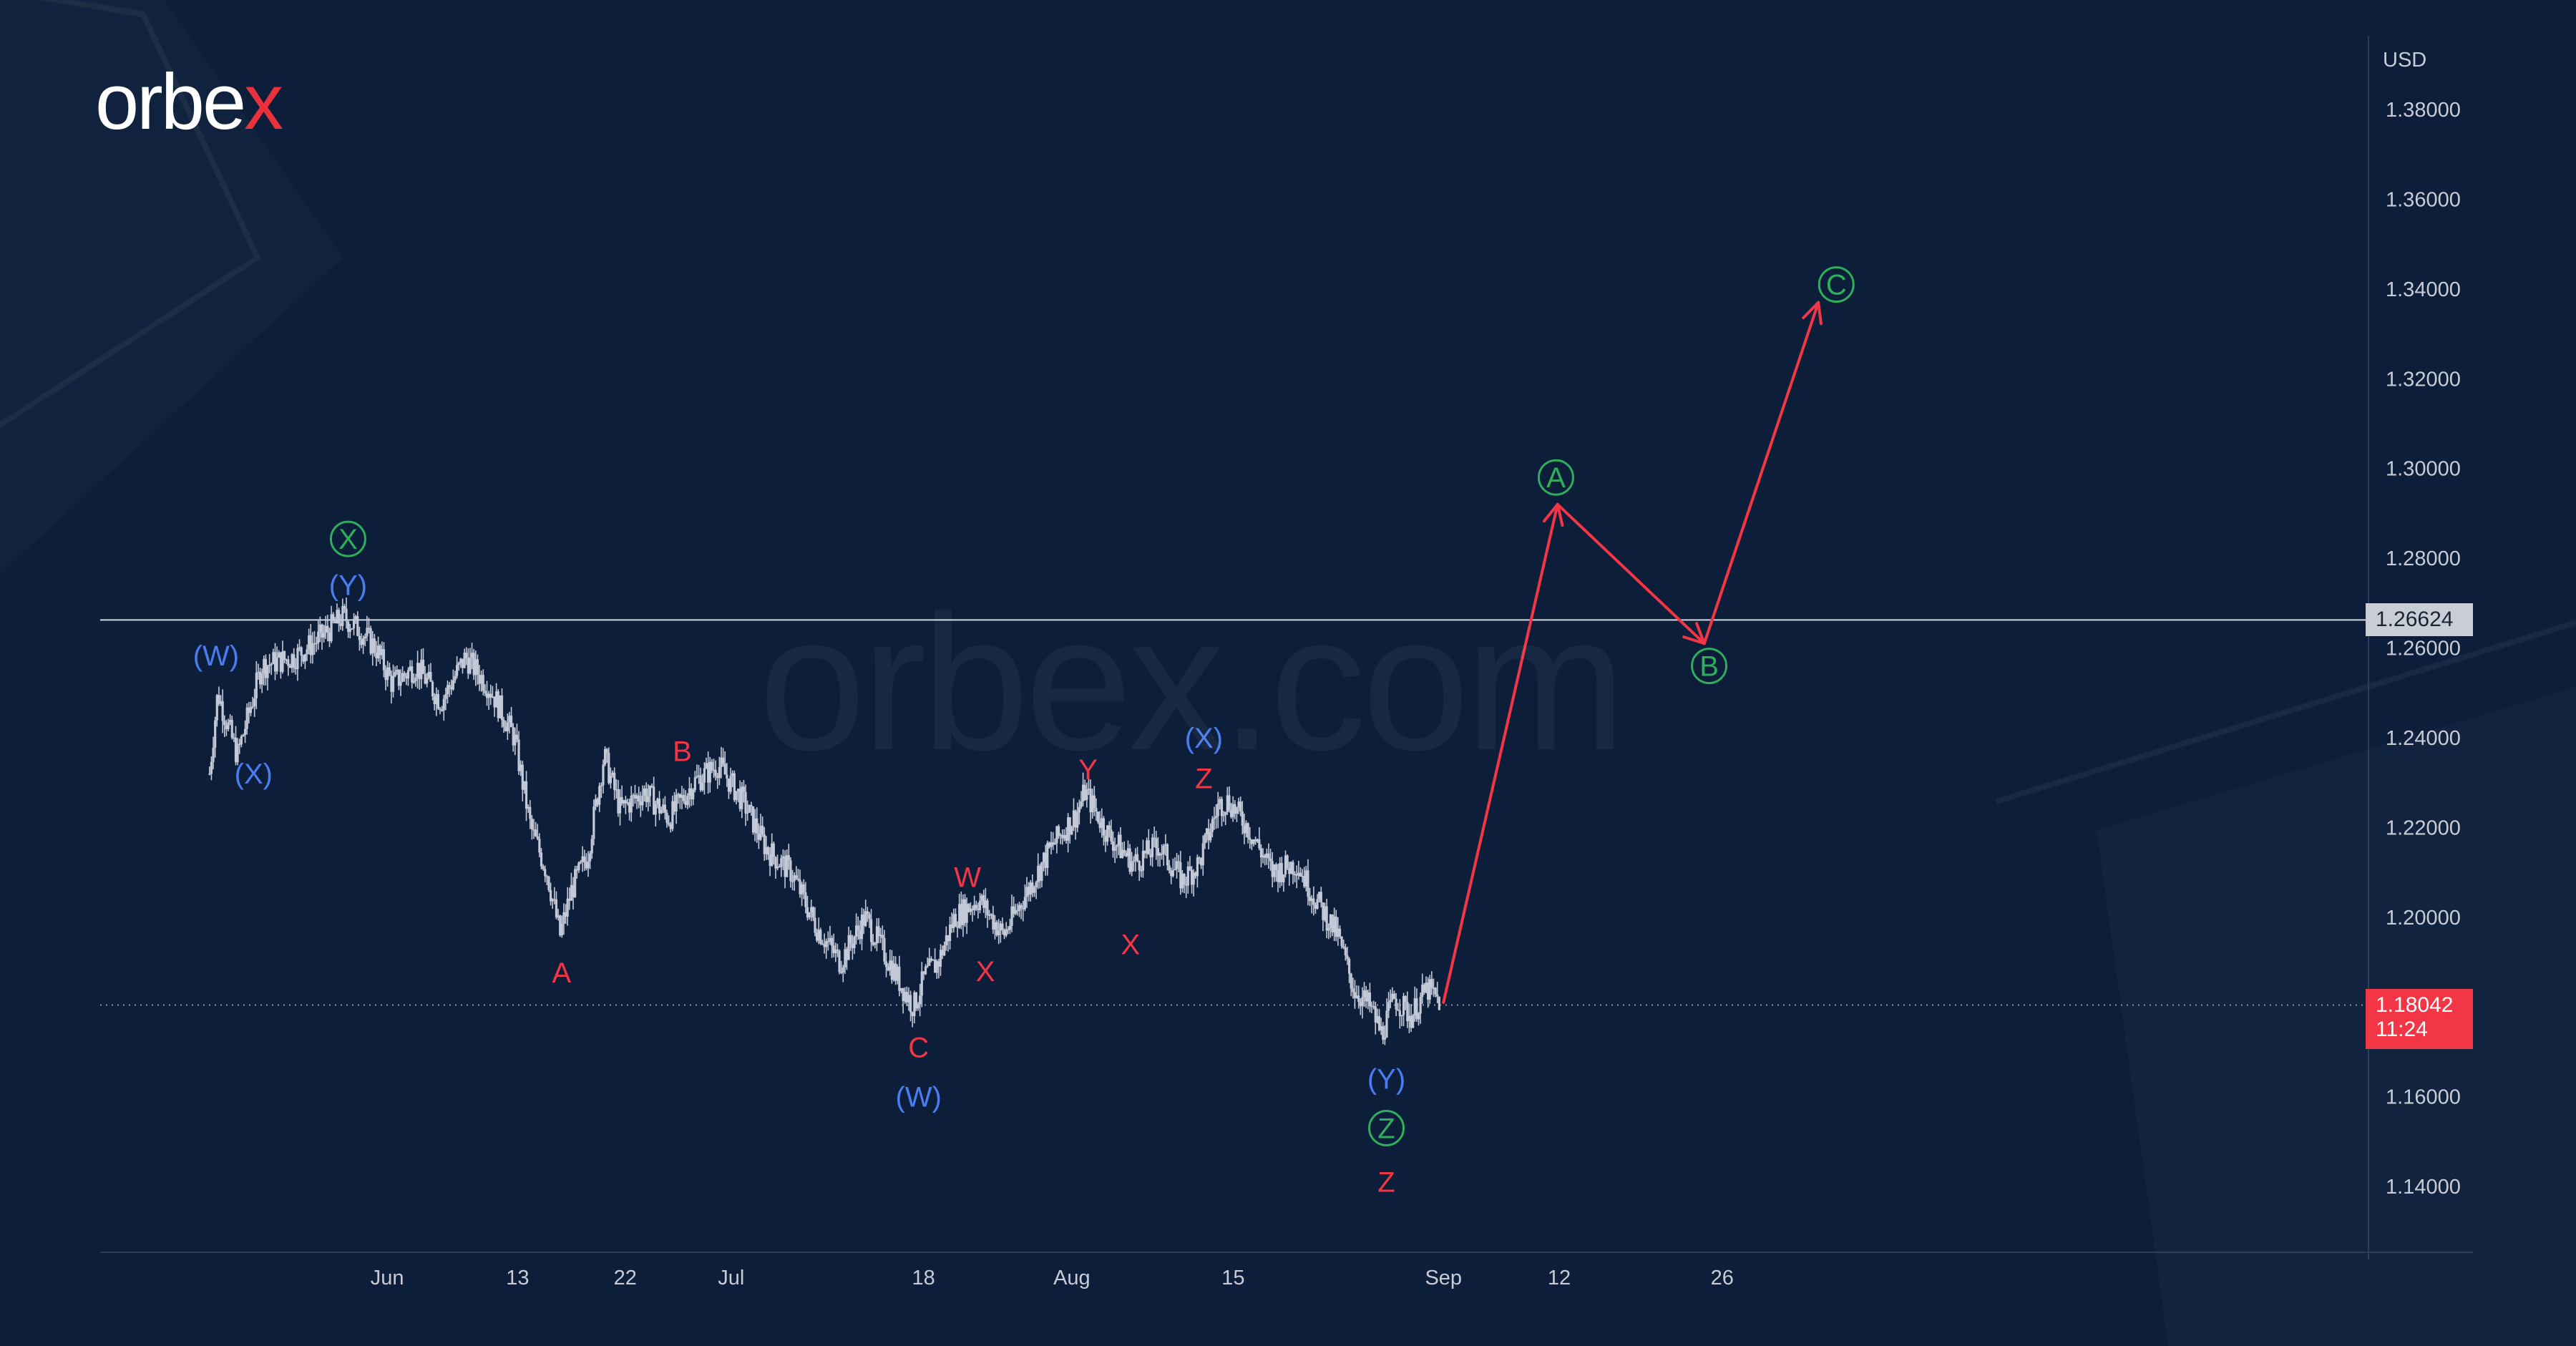 The height and width of the screenshot is (1346, 2576). What do you see at coordinates (2423, 558) in the screenshot?
I see `y-tick-label: 1.28000` at bounding box center [2423, 558].